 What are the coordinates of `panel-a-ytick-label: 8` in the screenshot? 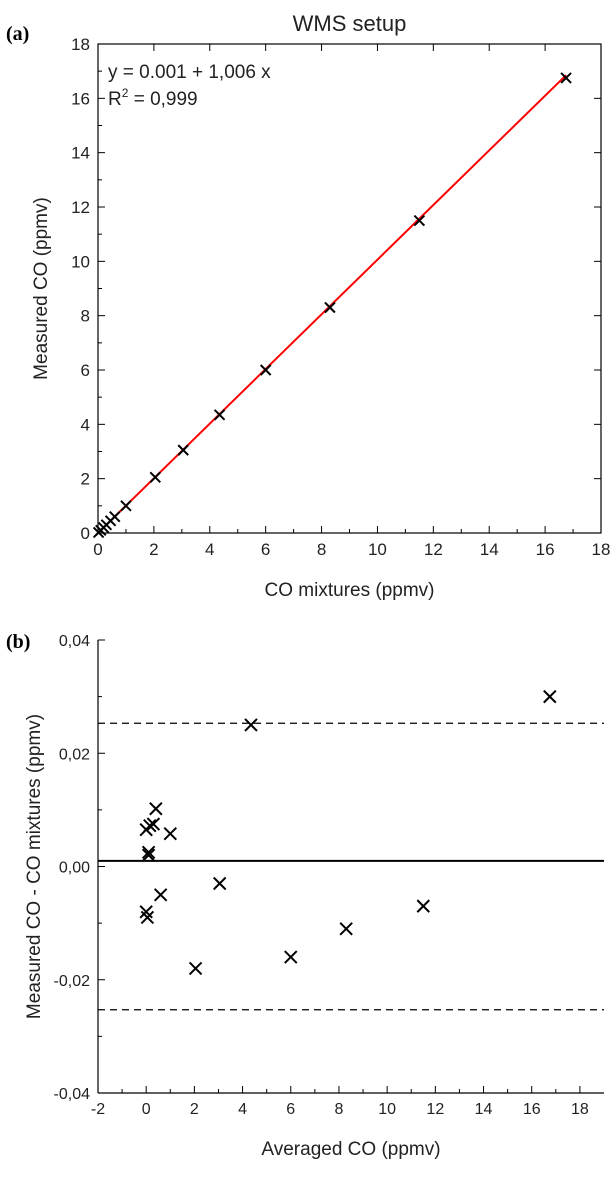 It's located at (85, 316).